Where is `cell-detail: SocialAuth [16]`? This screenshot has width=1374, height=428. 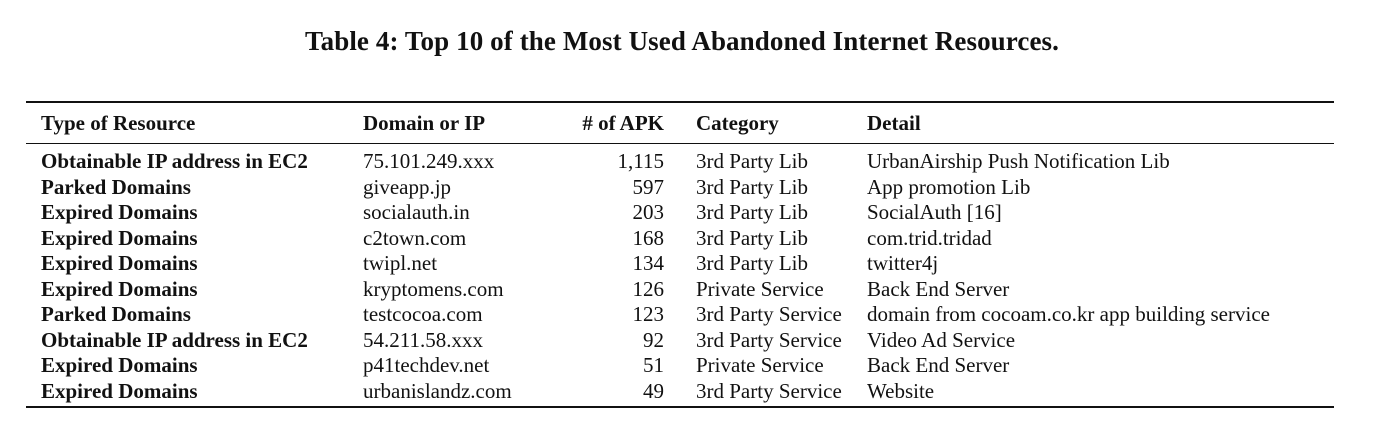
cell-detail: SocialAuth [16] is located at coordinates (934, 212).